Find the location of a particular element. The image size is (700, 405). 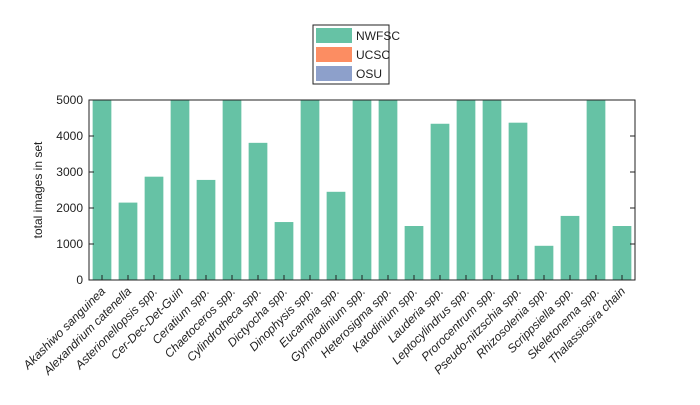

y-tick-label: 2000 is located at coordinates (69, 208).